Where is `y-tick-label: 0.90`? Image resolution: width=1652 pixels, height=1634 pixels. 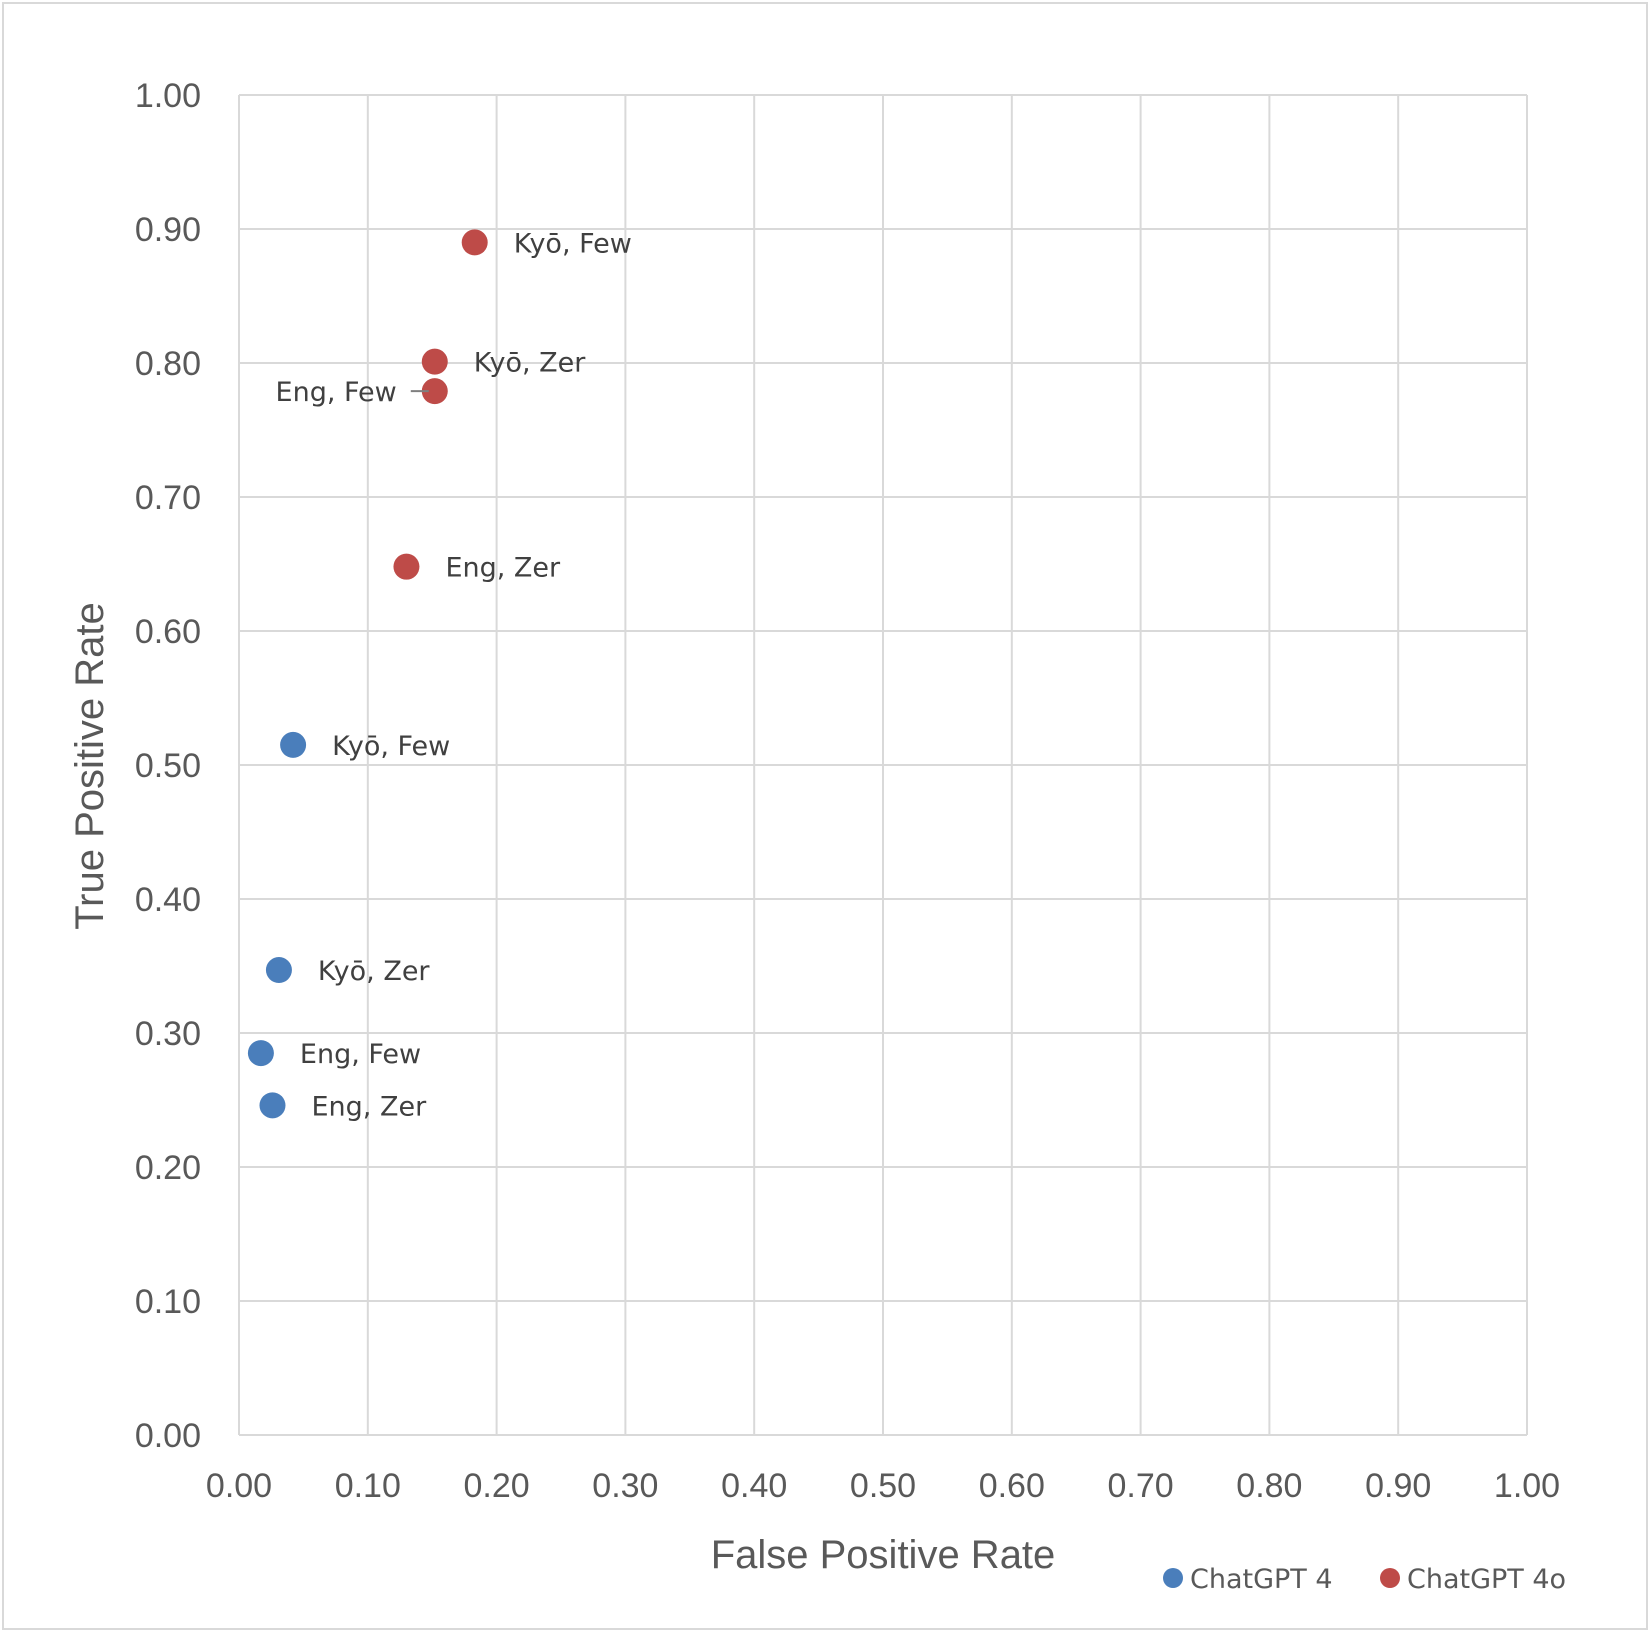
y-tick-label: 0.90 is located at coordinates (168, 230).